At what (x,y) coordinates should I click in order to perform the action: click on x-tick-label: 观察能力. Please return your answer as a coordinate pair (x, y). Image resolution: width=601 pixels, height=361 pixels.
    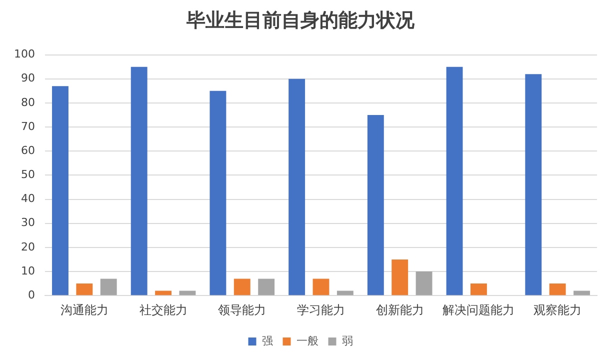
    Looking at the image, I should click on (558, 309).